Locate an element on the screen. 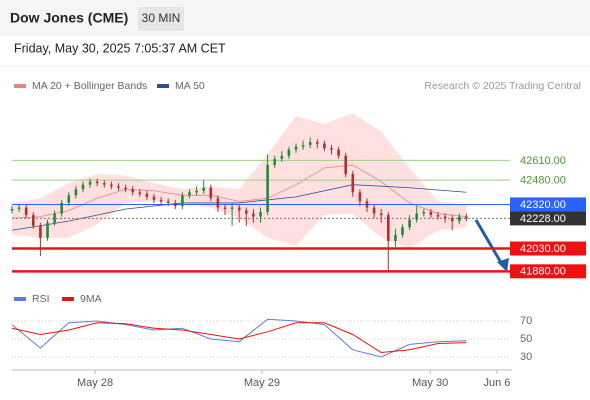  timeframe-badge is located at coordinates (161, 19).